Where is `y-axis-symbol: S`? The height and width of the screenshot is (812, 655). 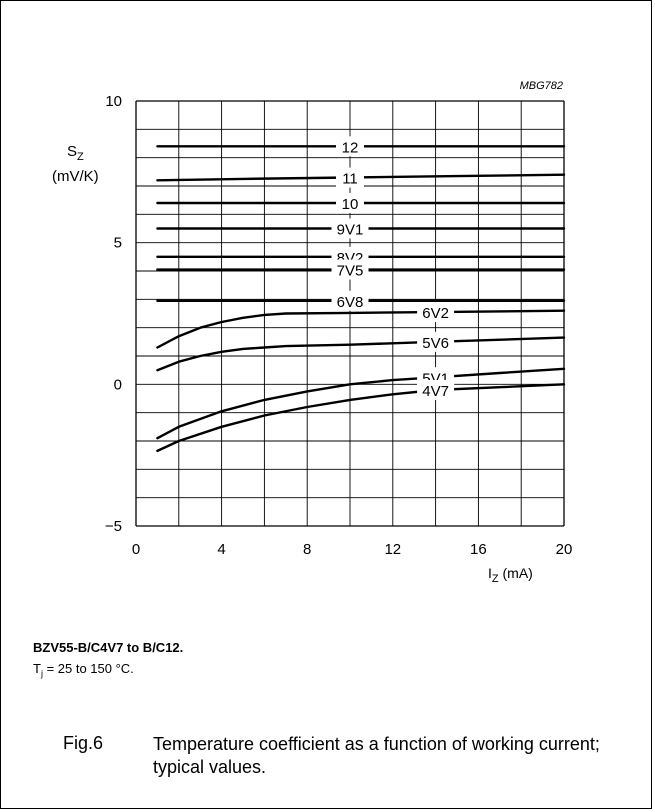
y-axis-symbol: S is located at coordinates (71, 151).